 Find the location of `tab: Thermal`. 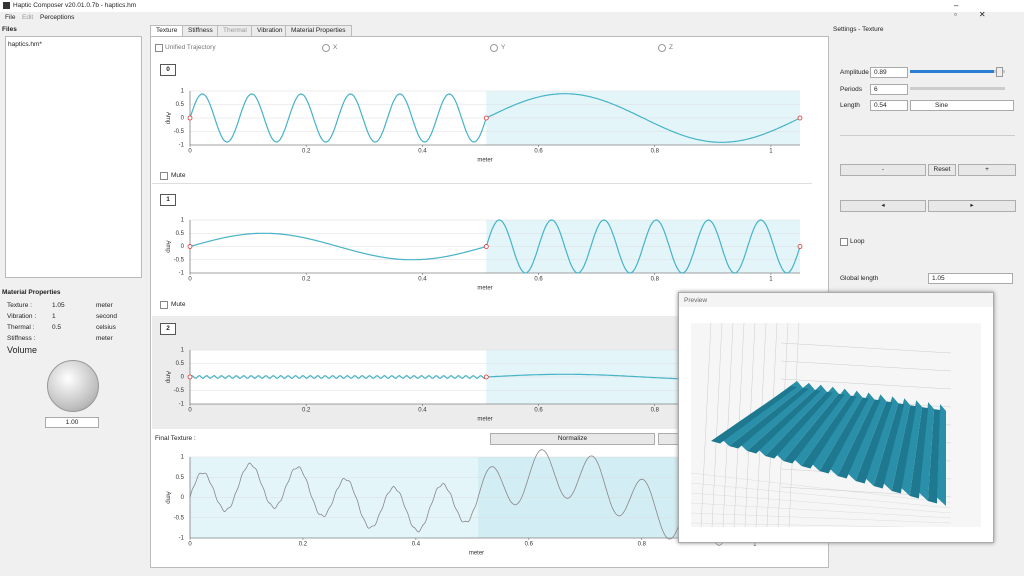

tab: Thermal is located at coordinates (235, 31).